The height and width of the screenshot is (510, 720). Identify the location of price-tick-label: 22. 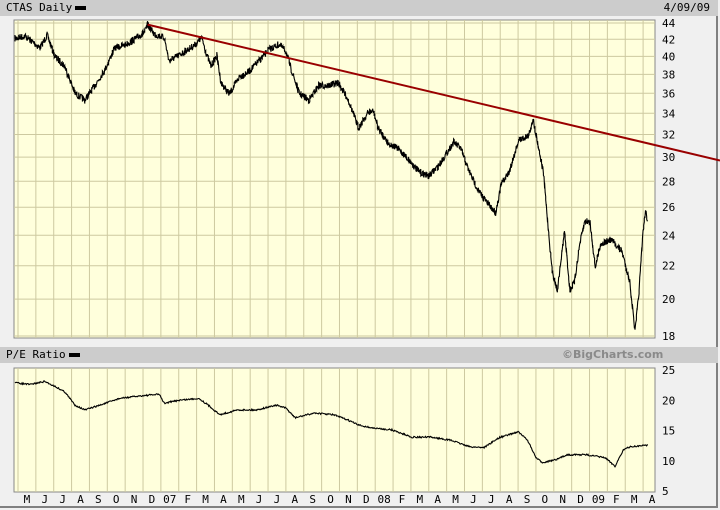
(668, 266).